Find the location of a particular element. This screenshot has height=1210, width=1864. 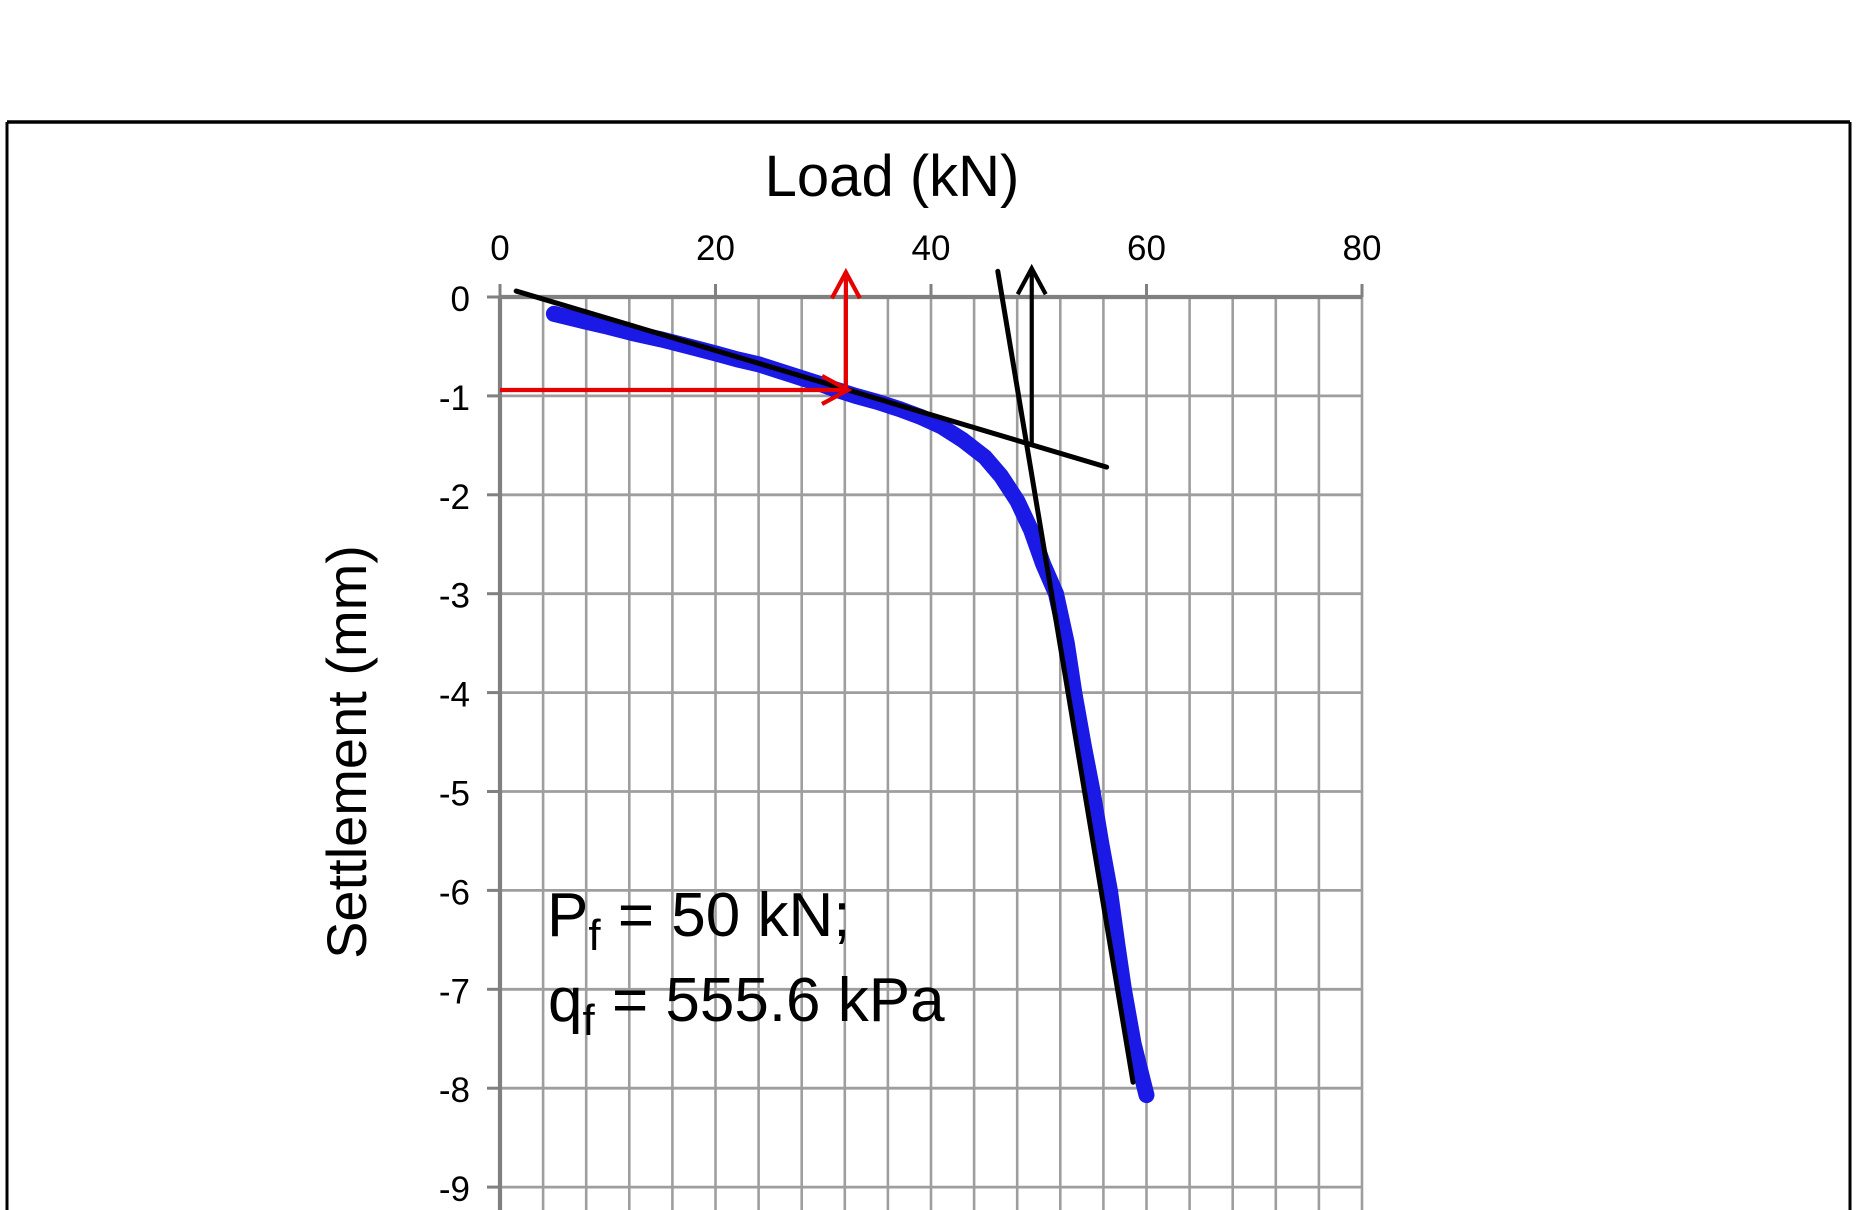

y-tick-label: -4 is located at coordinates (454, 695).